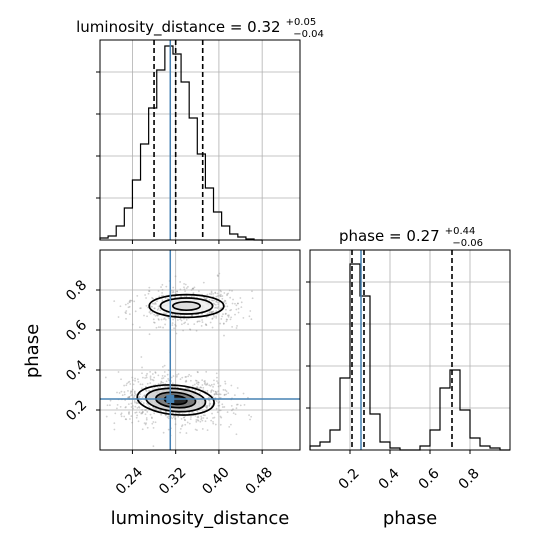 The height and width of the screenshot is (550, 550). I want to click on x-tick-label-luminosity-distance: 0.48, so click(259, 480).